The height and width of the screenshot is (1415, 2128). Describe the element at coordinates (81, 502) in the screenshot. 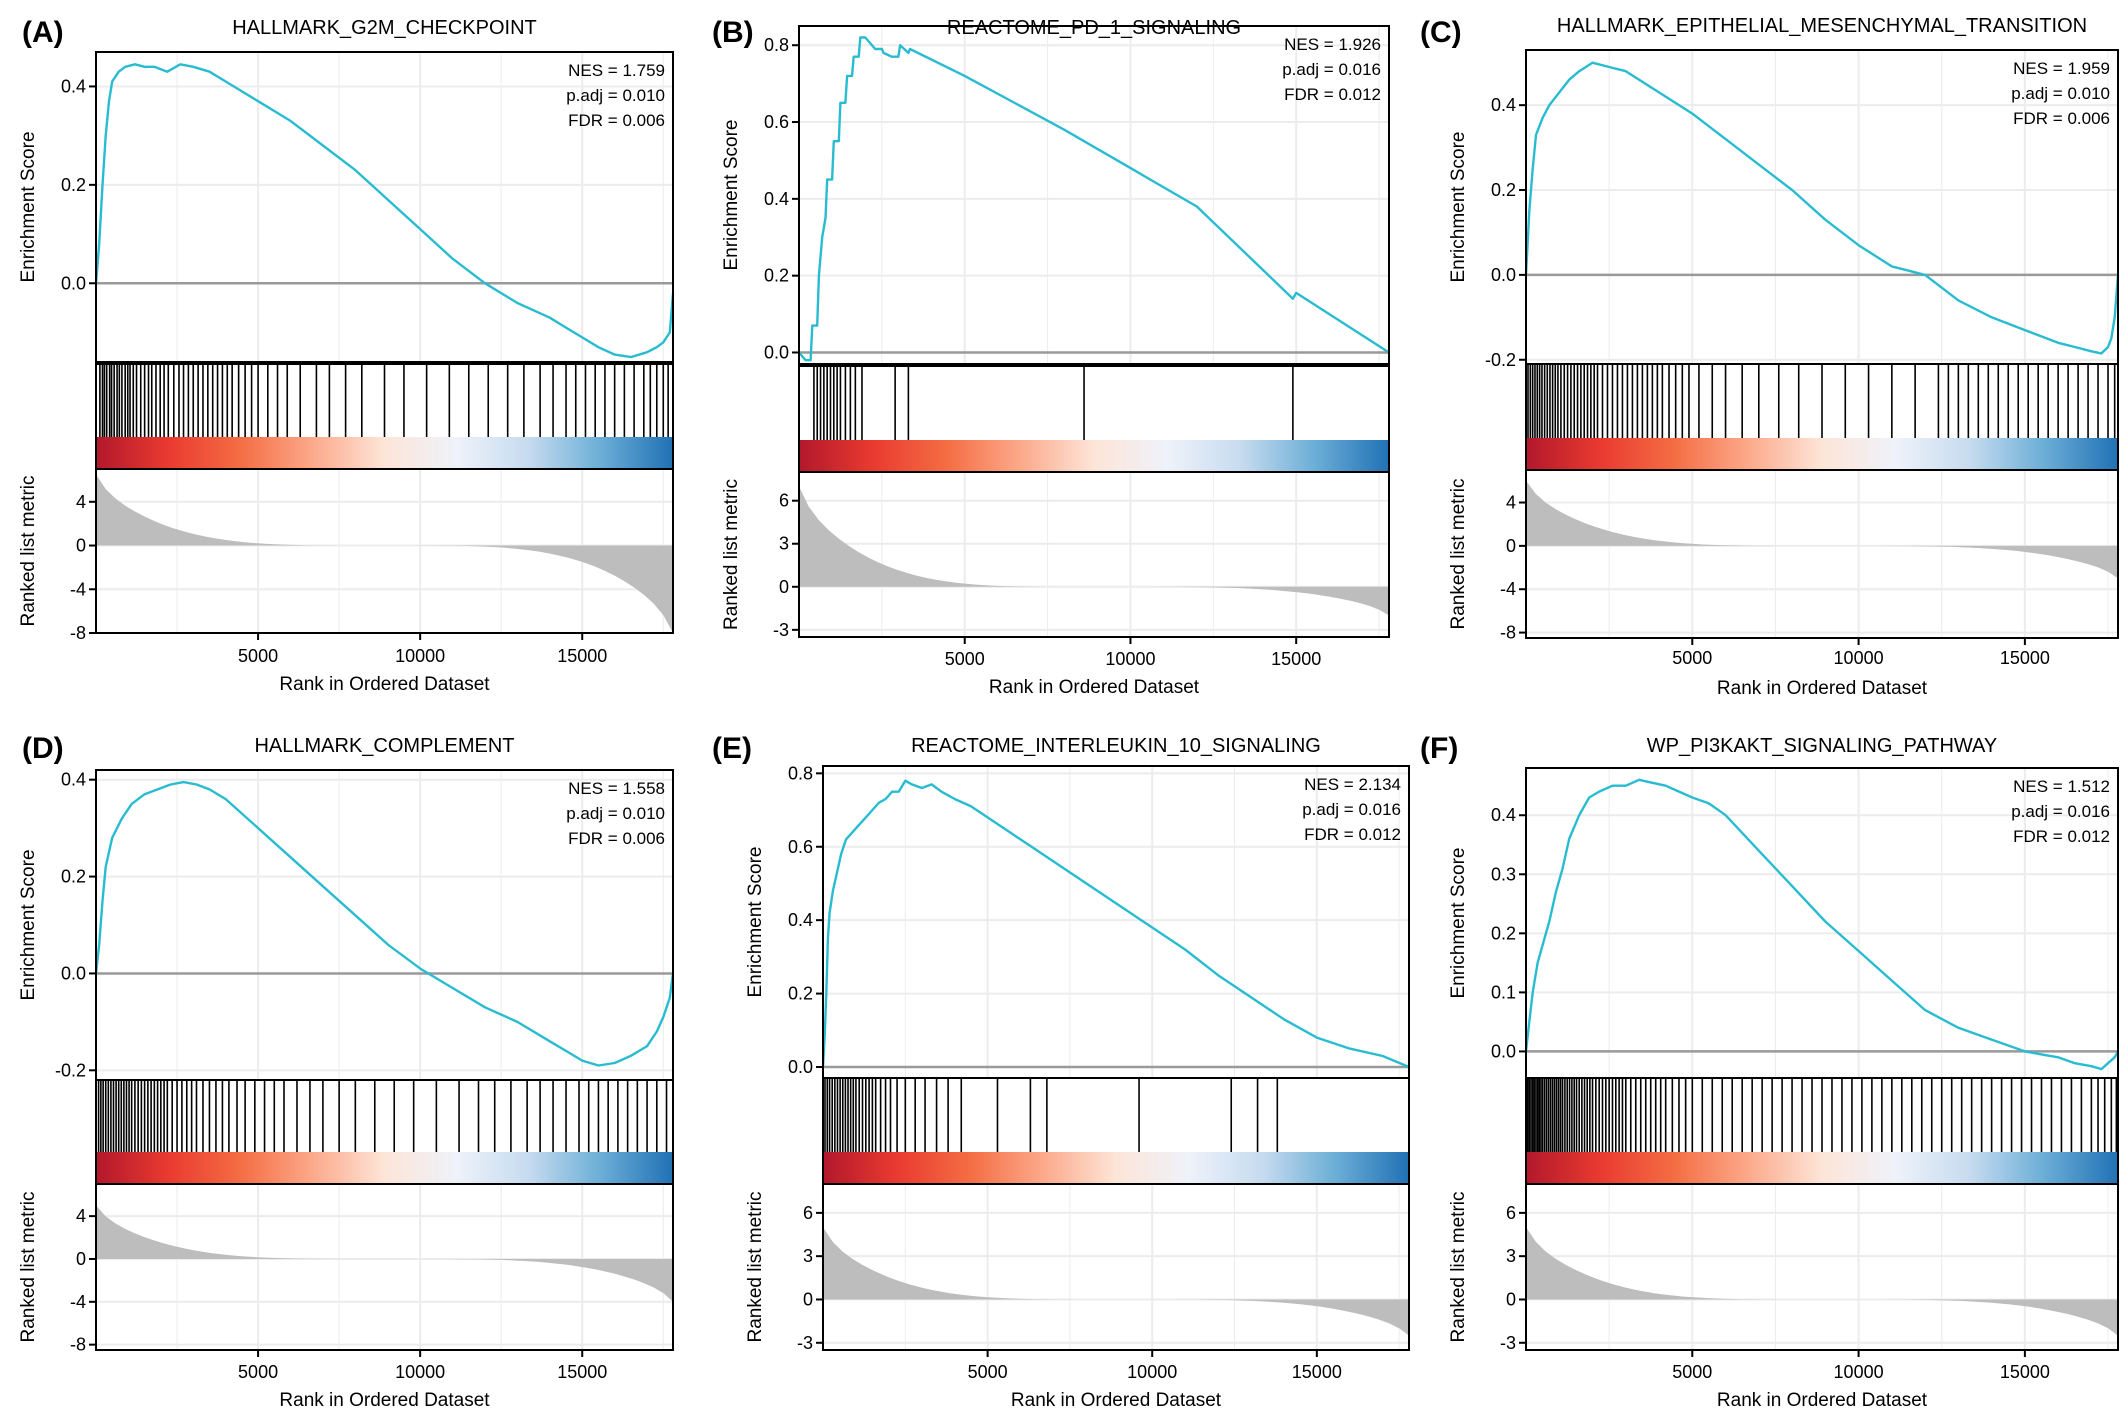

I see `metric-y-tick-label: 4` at that location.